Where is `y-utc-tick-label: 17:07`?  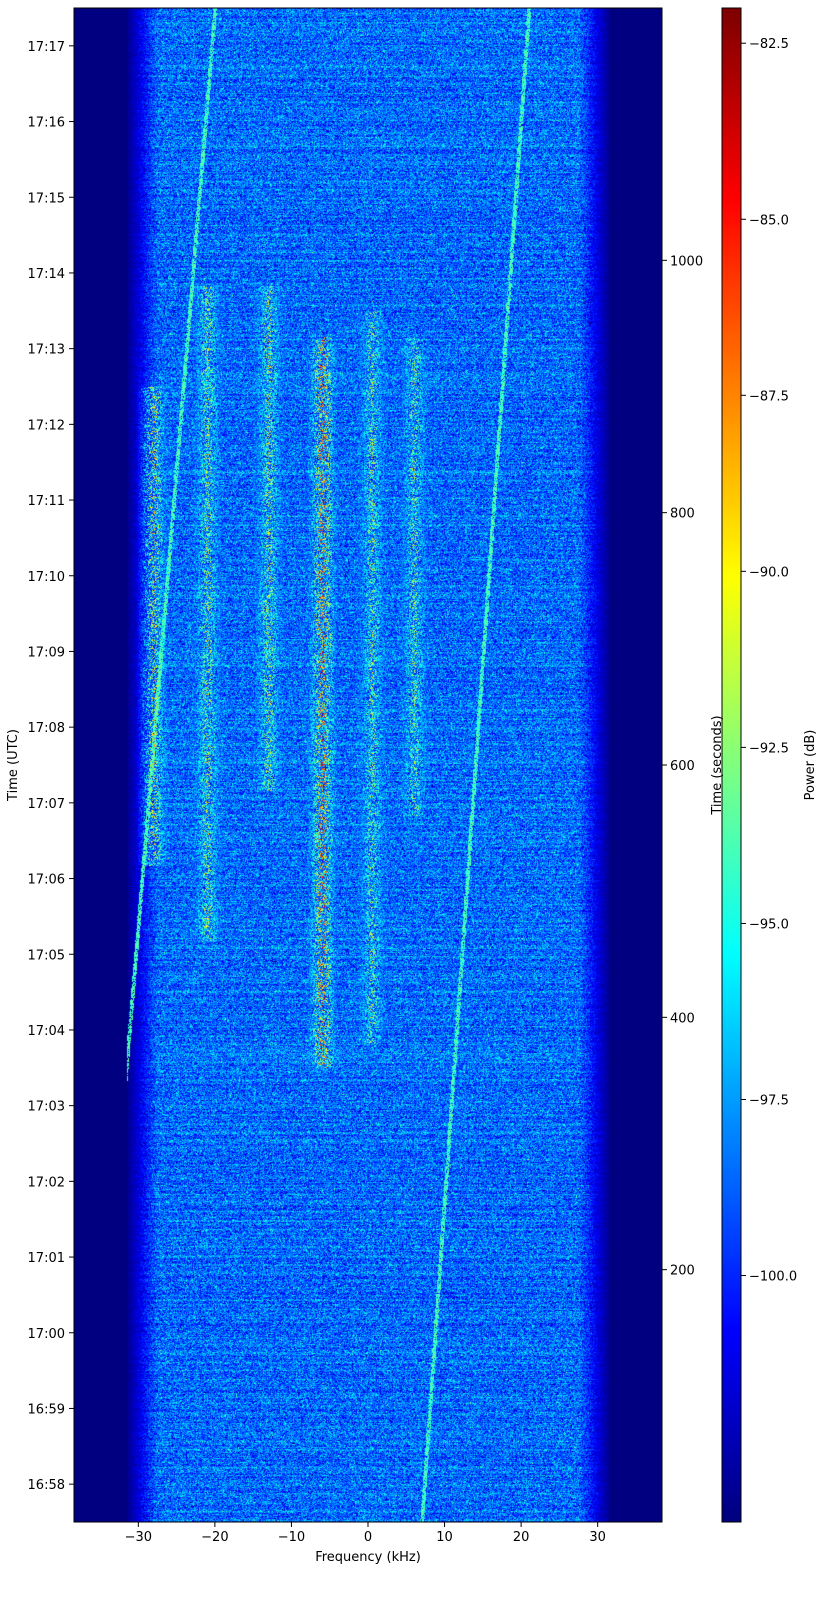
y-utc-tick-label: 17:07 is located at coordinates (46, 804).